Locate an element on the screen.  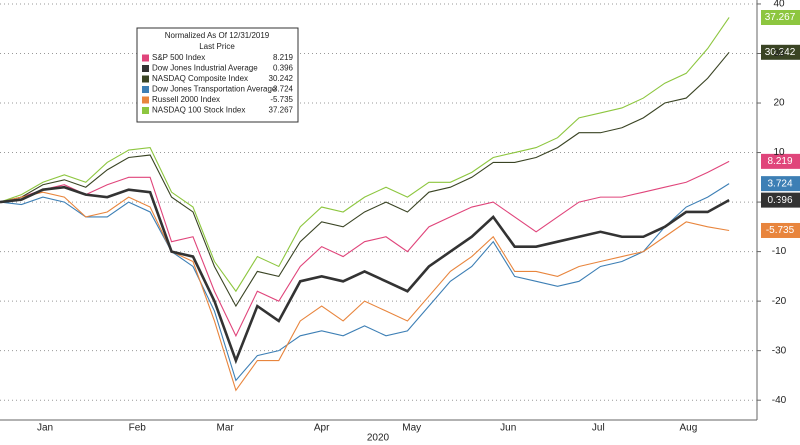
x-tick-label: Apr is located at coordinates (322, 428).